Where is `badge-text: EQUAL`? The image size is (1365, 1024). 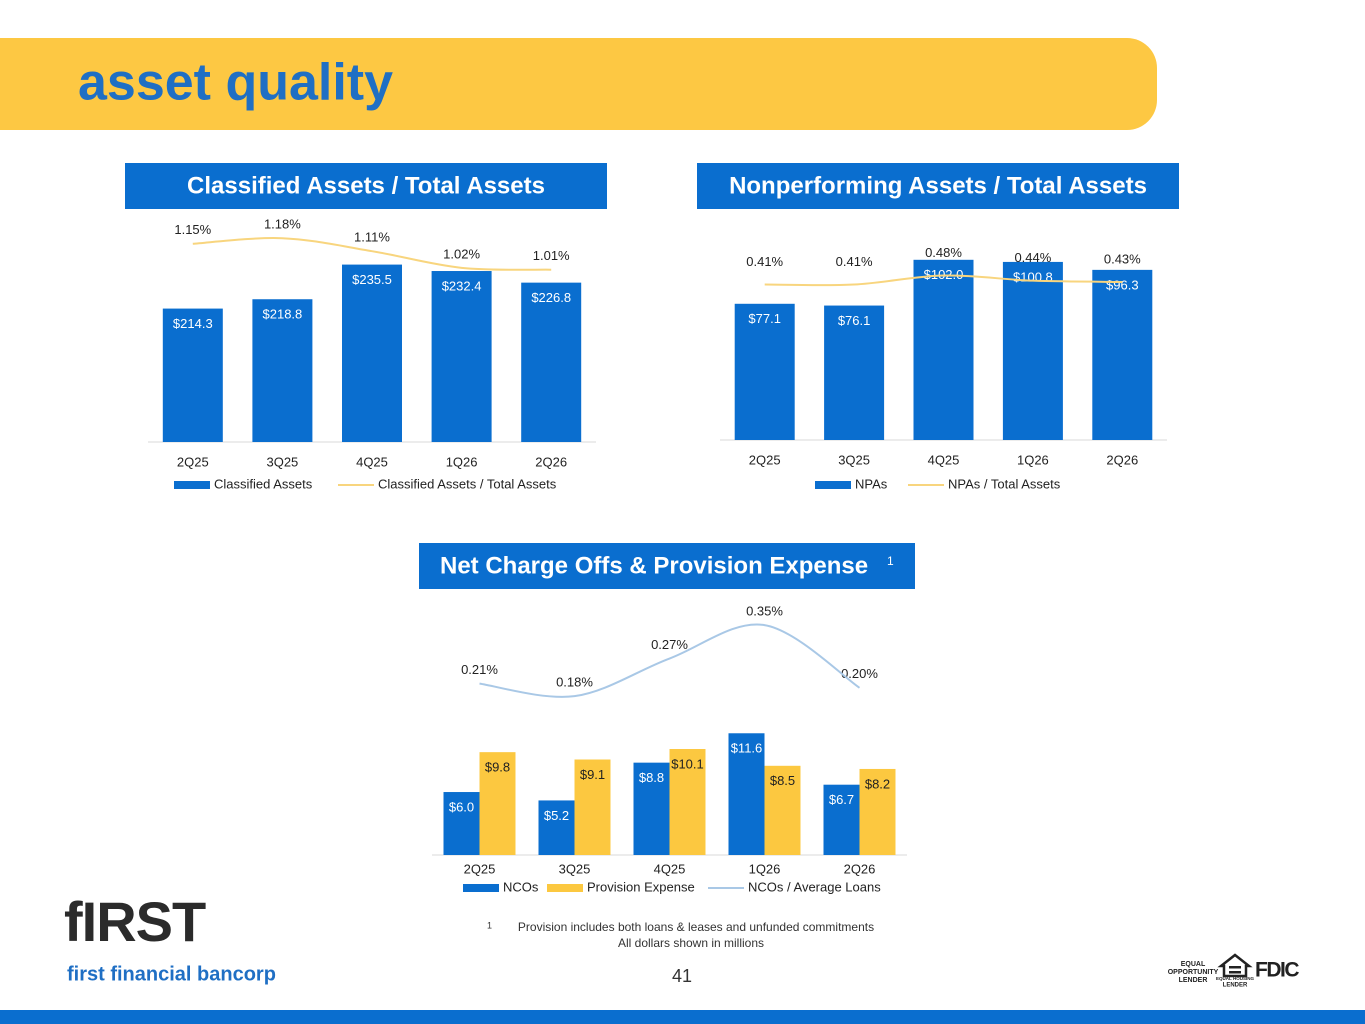
badge-text: EQUAL is located at coordinates (1193, 964).